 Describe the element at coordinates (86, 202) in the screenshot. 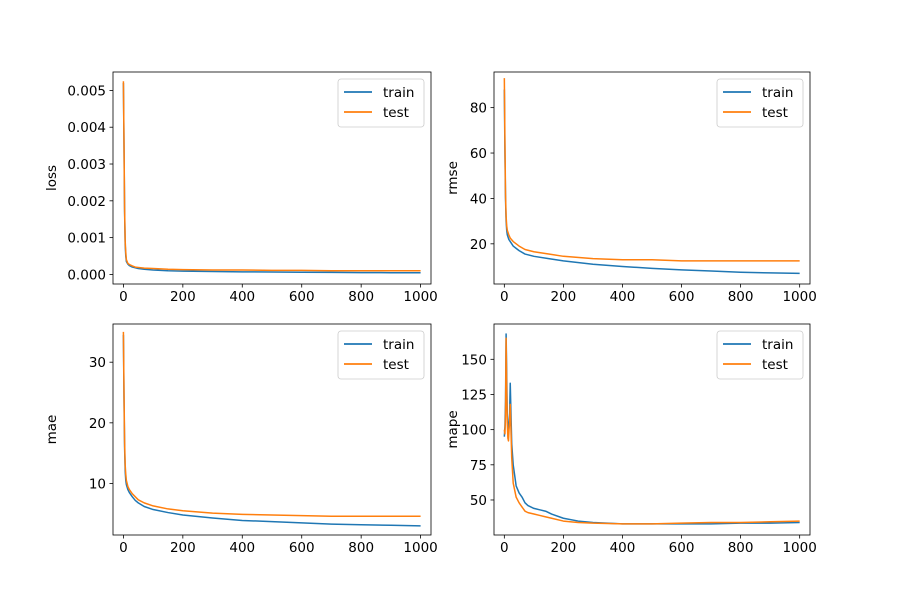

I see `y-tick-label: 0.002` at that location.